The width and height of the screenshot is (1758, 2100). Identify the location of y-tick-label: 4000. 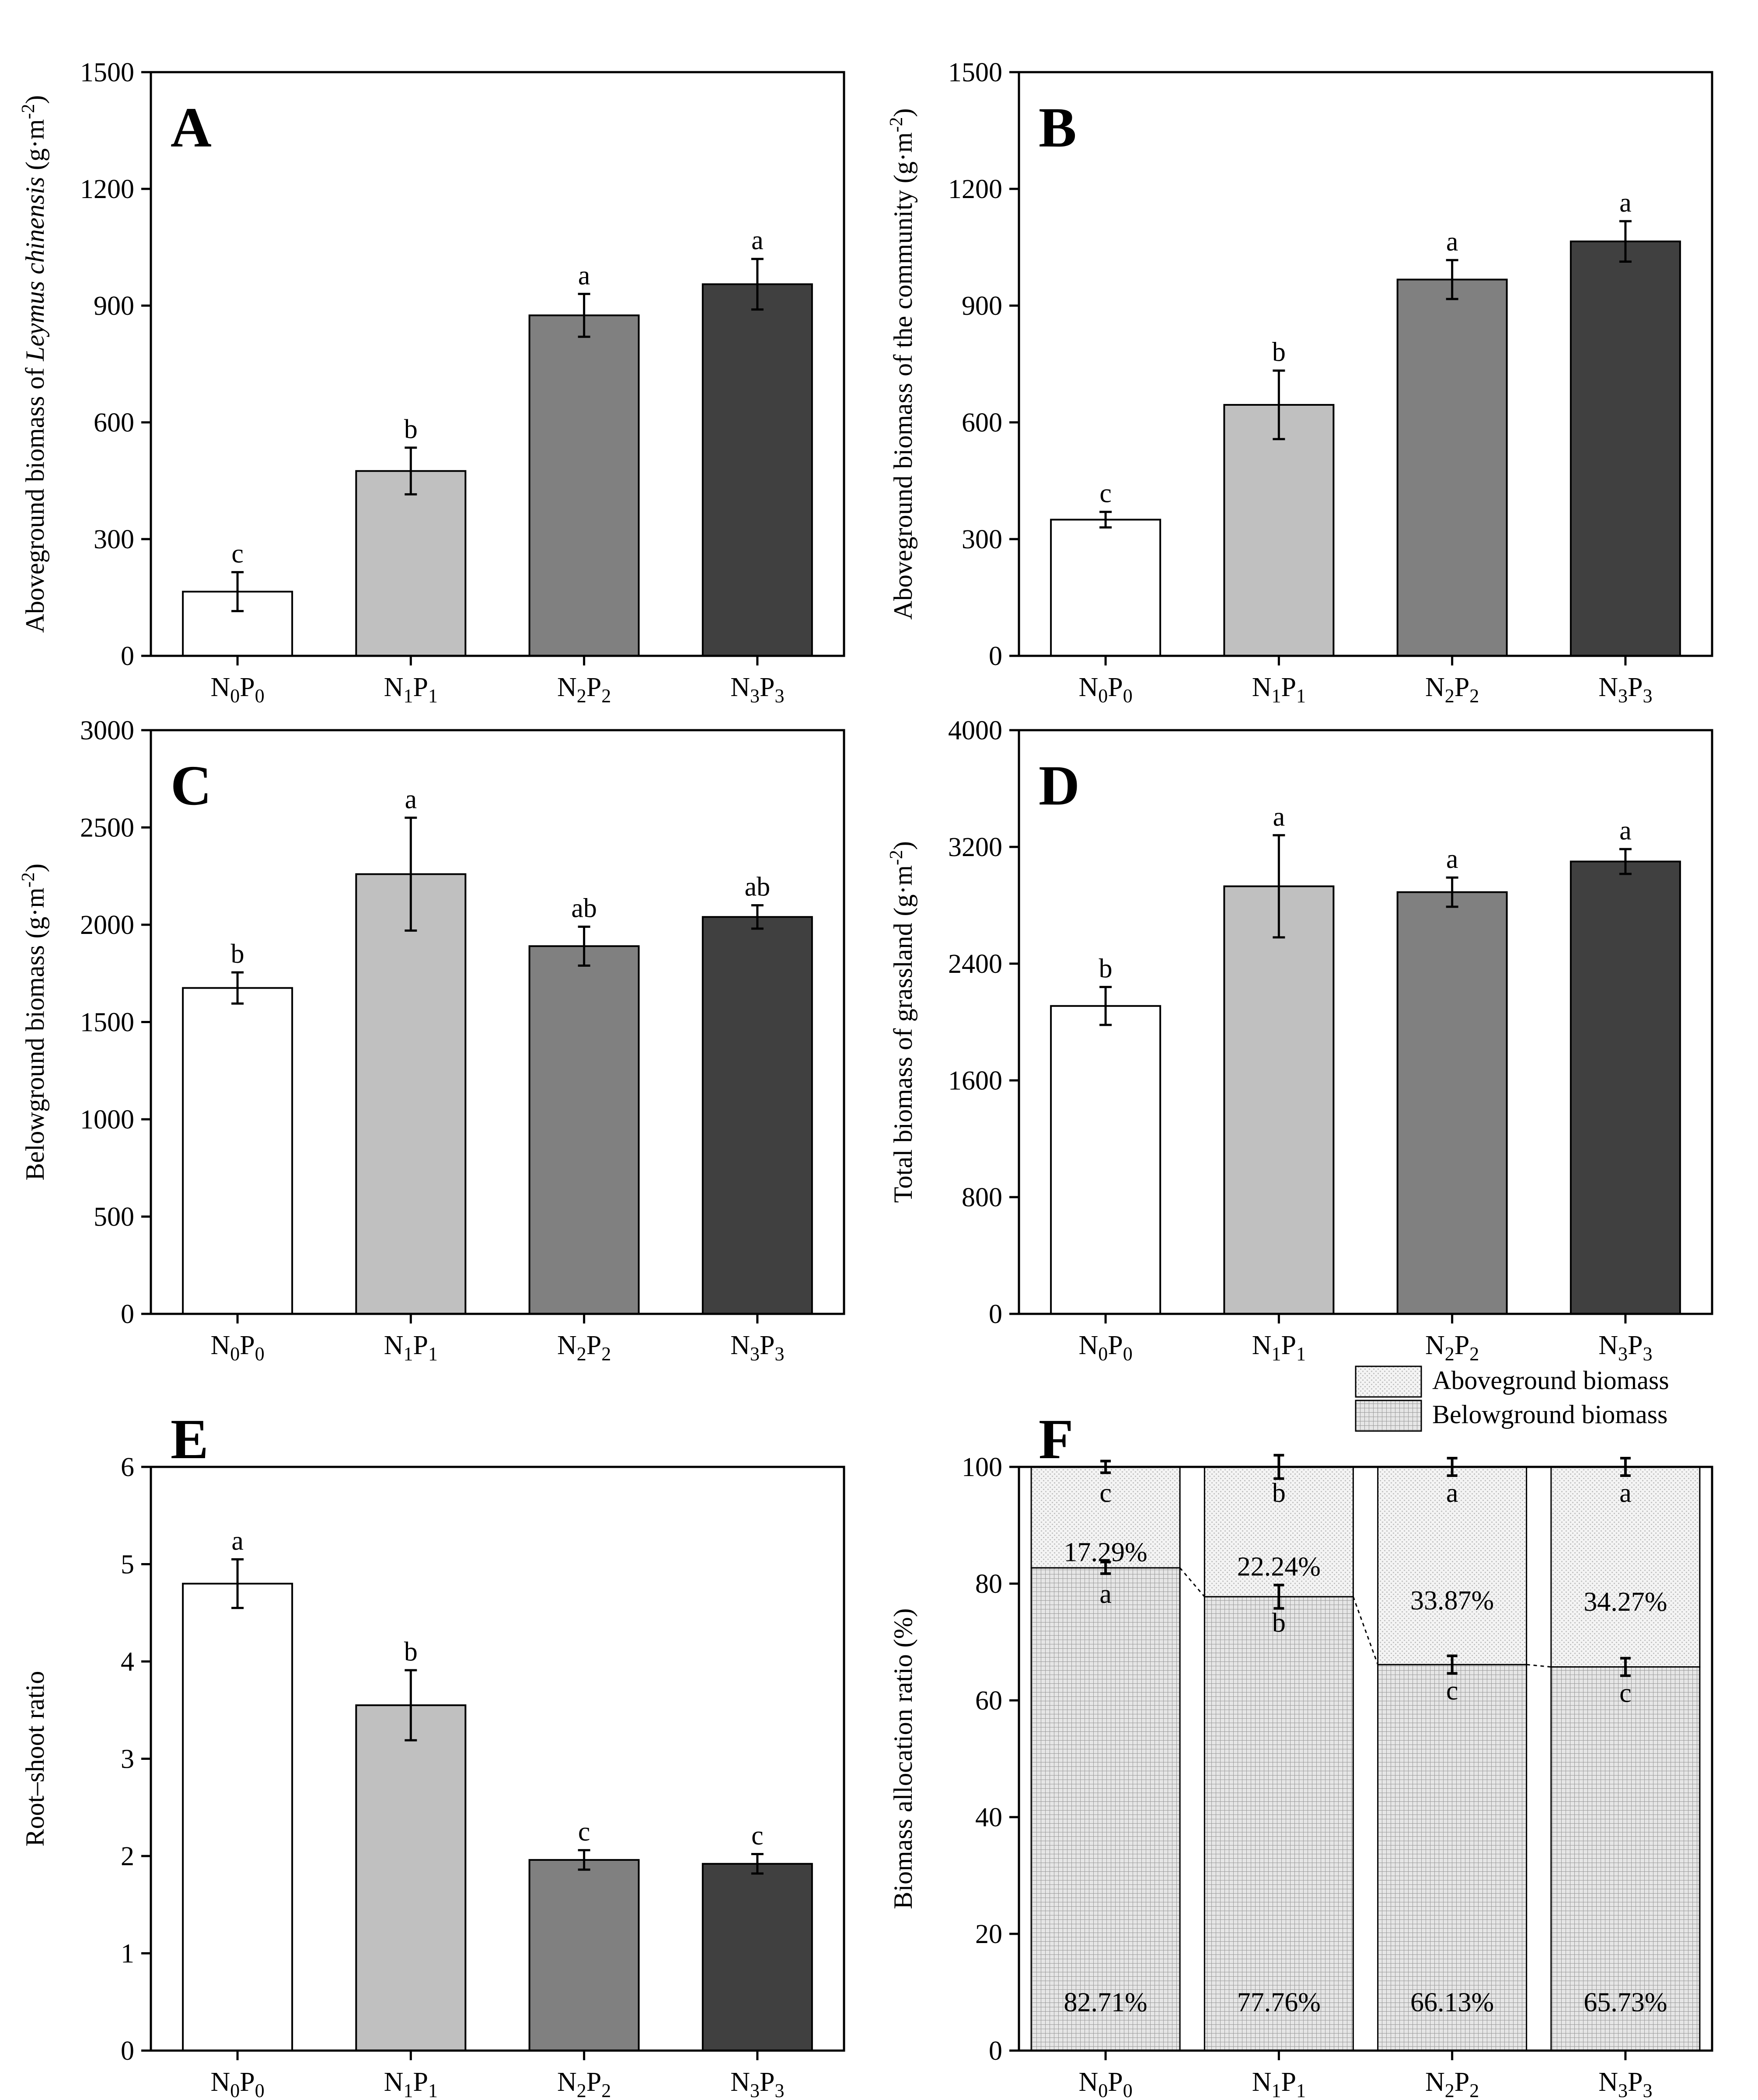
(975, 730).